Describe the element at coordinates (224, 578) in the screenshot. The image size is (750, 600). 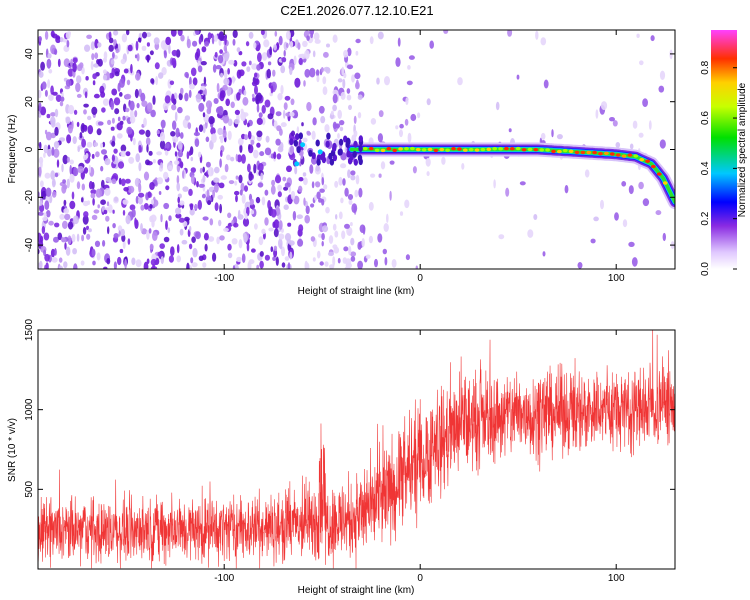
I see `x-tick-label: -100` at that location.